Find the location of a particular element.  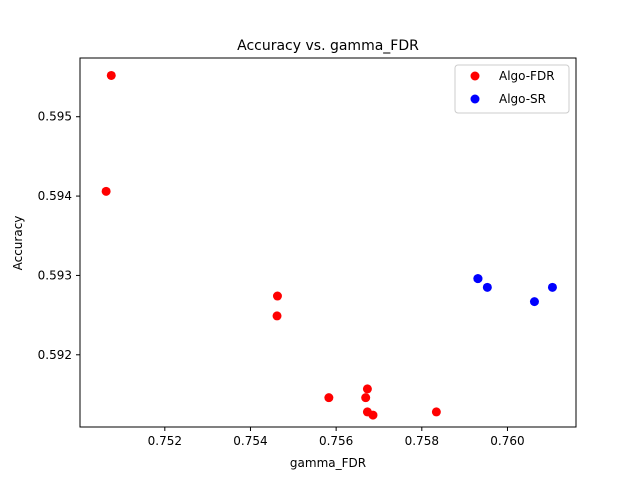

x-axis: 0.752 0.754 0.756 0.758 0.760 is located at coordinates (336, 437).